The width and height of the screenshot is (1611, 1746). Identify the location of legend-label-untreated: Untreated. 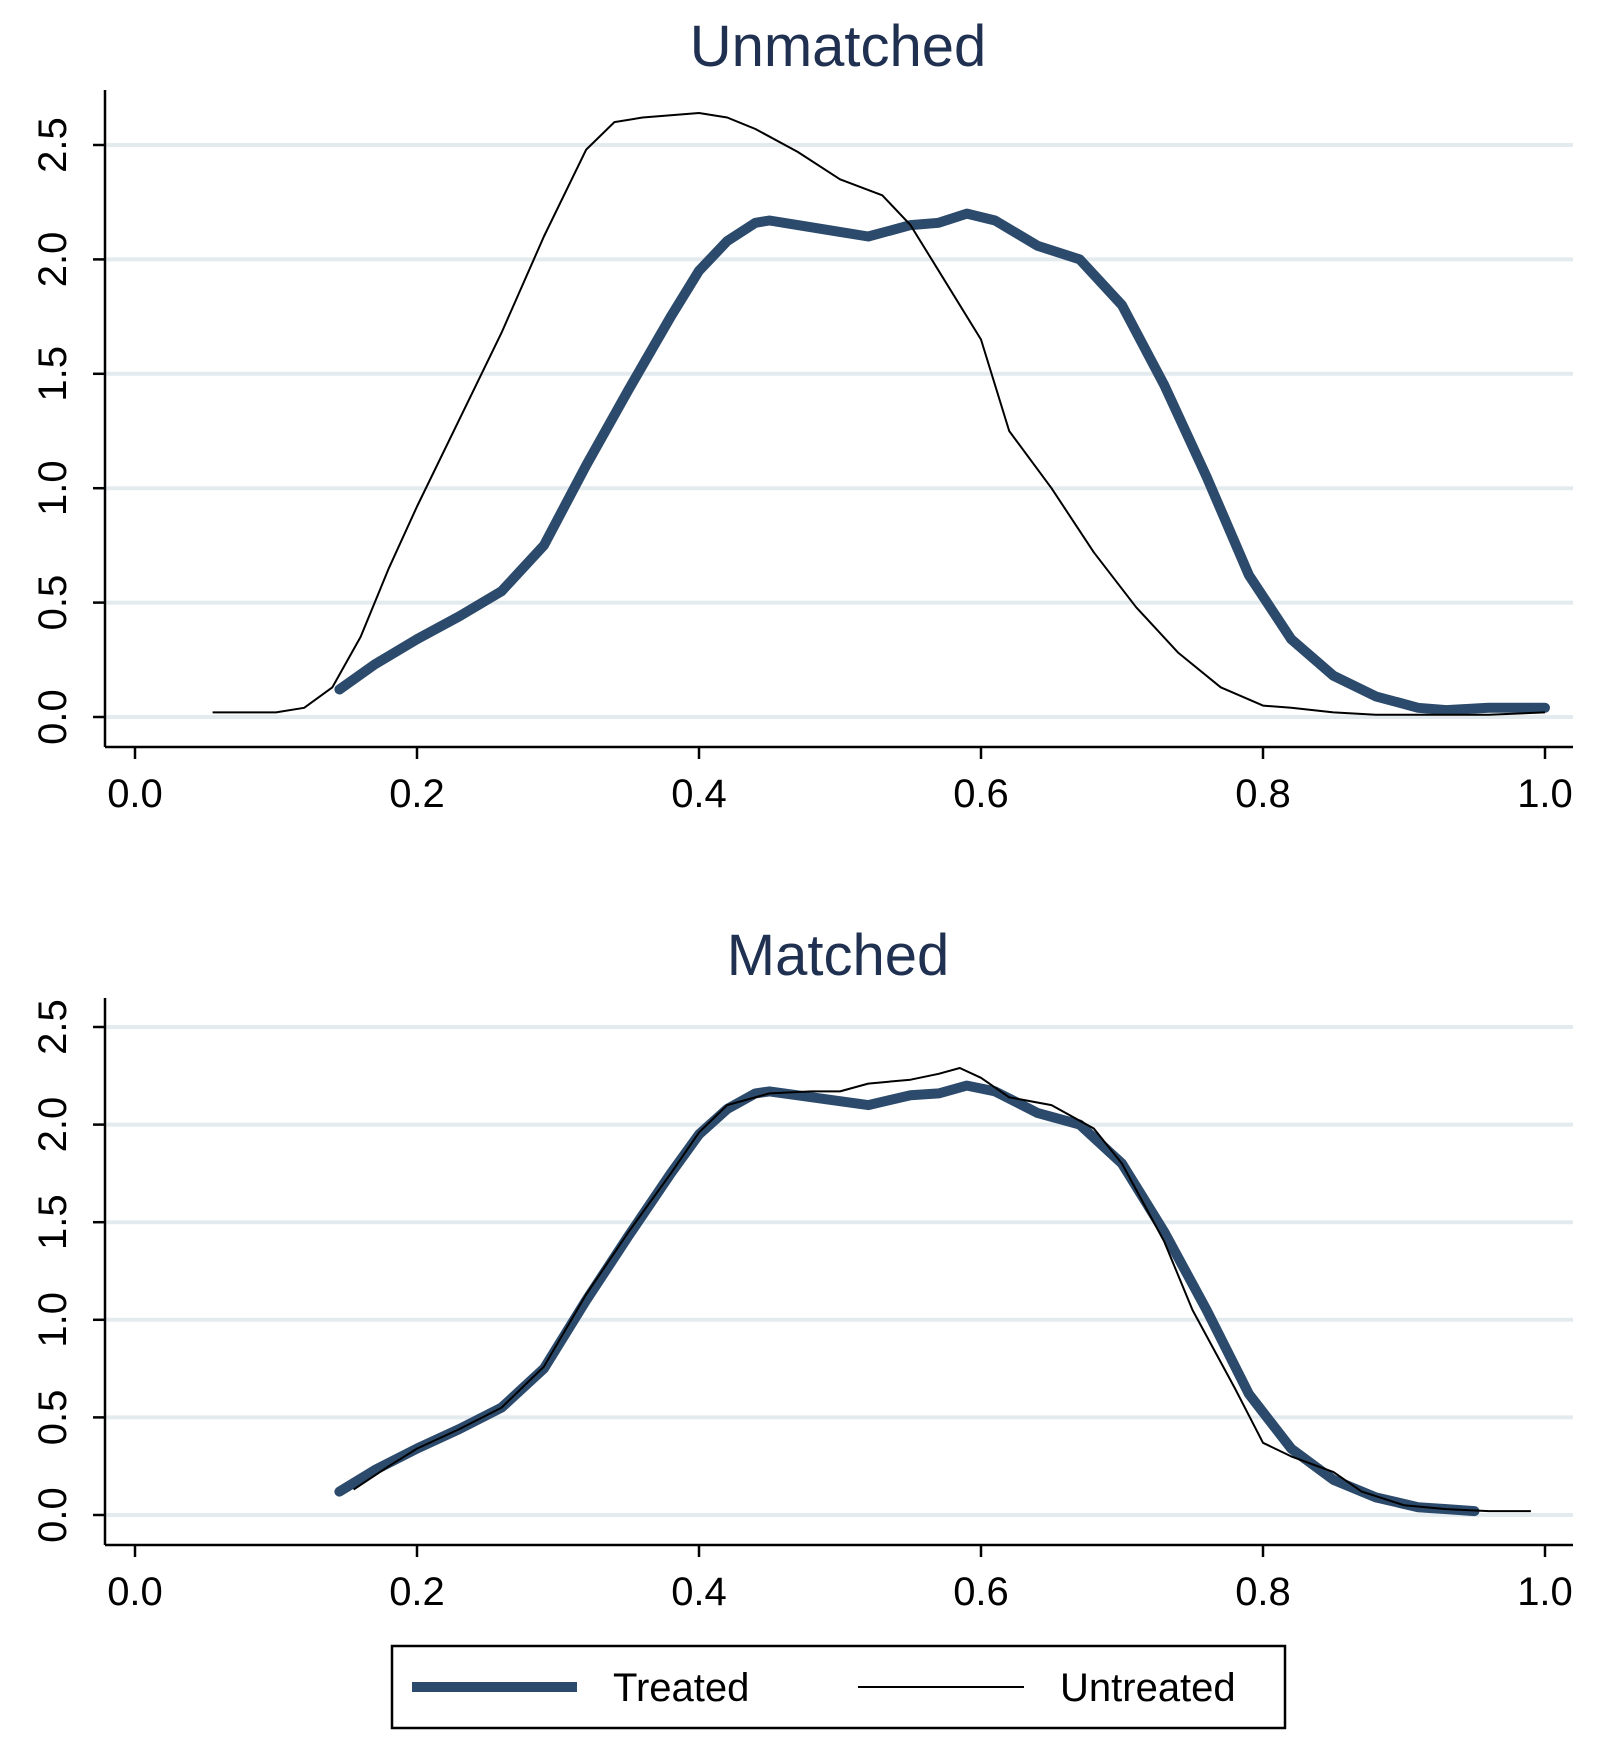
(1148, 1688).